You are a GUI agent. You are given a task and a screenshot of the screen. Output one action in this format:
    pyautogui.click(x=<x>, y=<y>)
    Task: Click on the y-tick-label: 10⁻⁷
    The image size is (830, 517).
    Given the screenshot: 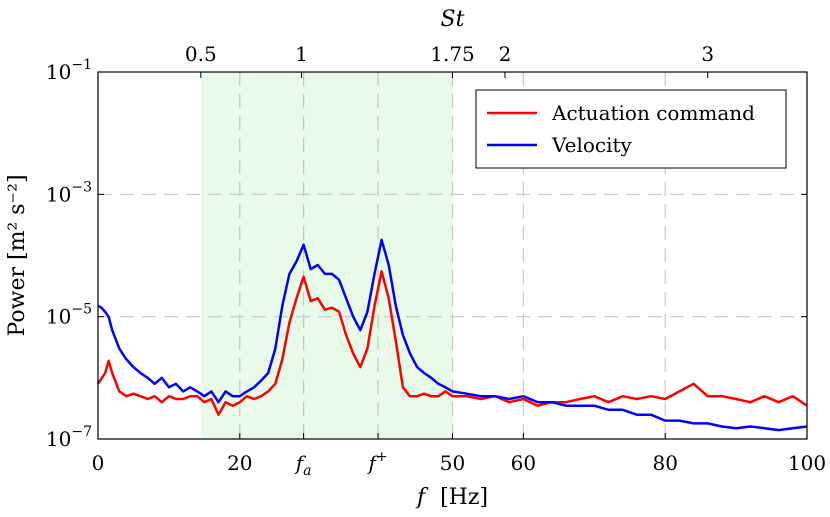 What is the action you would take?
    pyautogui.click(x=69, y=437)
    